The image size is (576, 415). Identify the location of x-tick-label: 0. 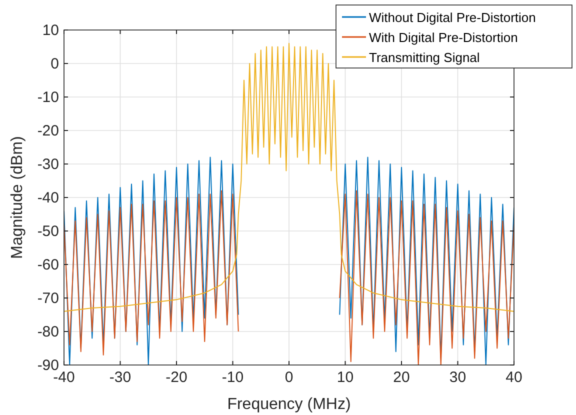
(289, 377).